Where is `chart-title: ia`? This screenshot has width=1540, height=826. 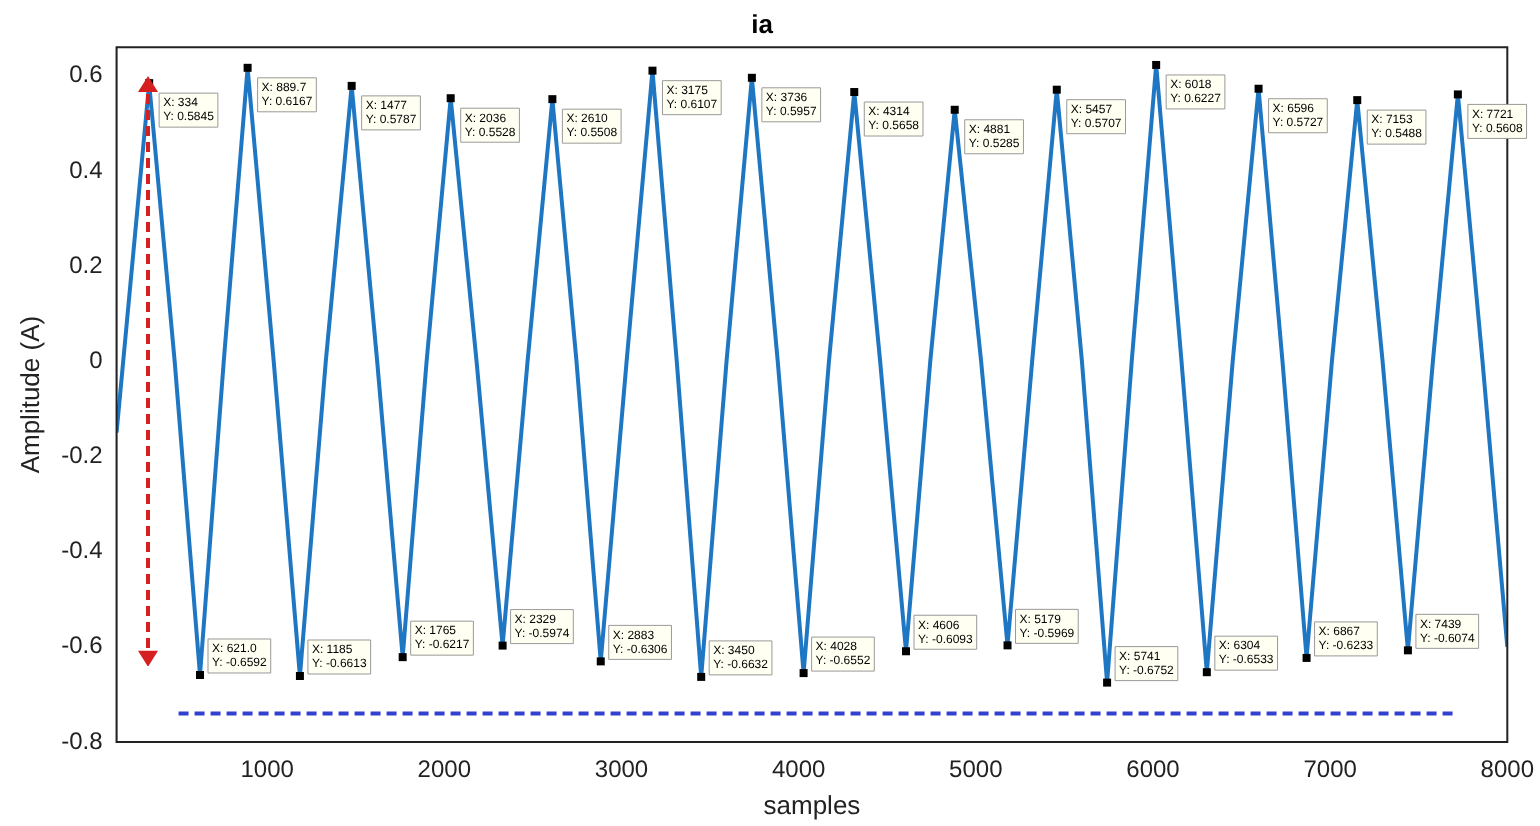 chart-title: ia is located at coordinates (763, 23).